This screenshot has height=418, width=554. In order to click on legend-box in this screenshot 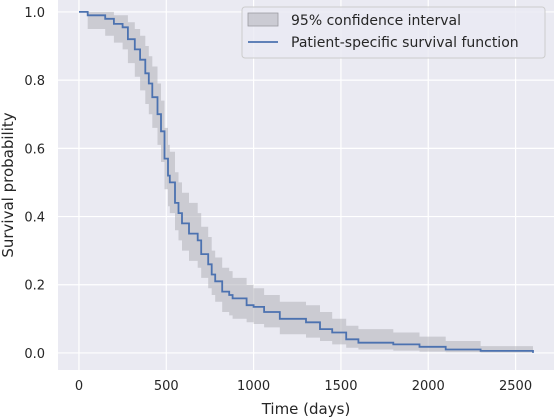, I will do `click(393, 32)`.